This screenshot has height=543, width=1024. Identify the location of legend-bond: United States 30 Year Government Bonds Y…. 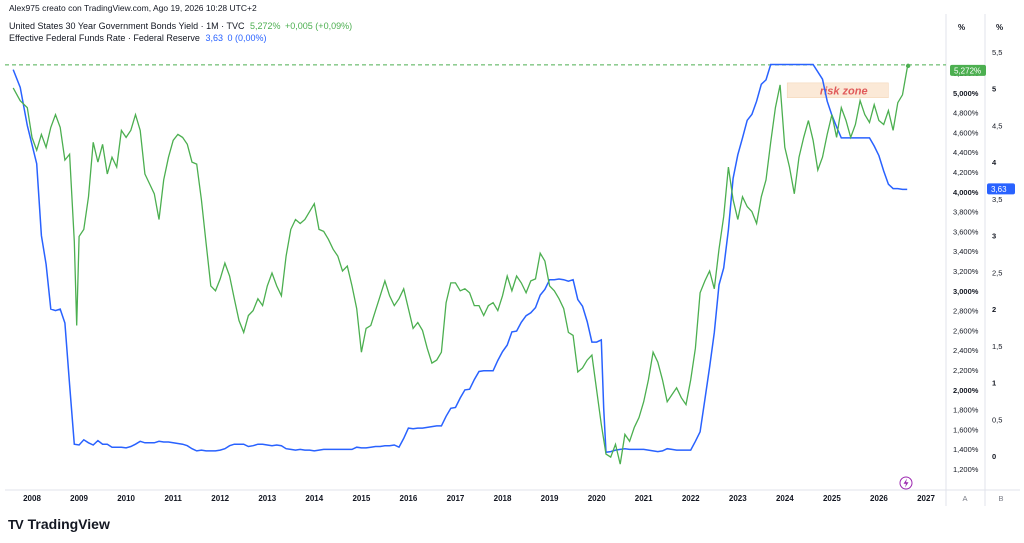
(180, 26).